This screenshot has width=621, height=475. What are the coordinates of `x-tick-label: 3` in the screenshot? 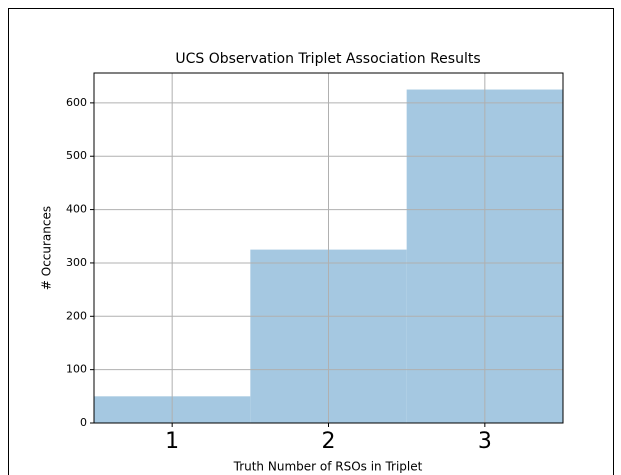 It's located at (485, 441).